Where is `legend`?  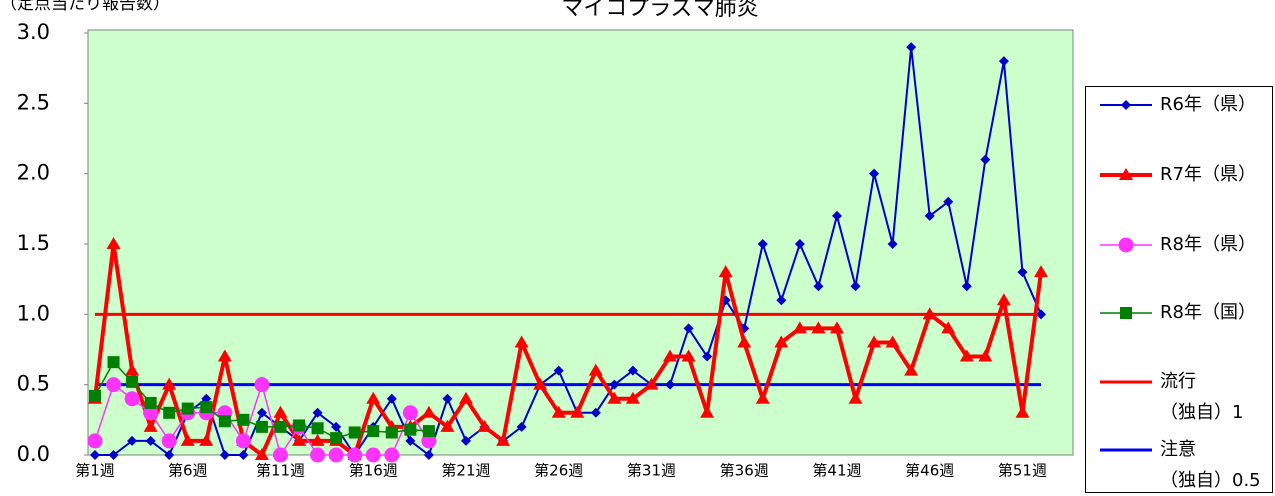 legend is located at coordinates (1179, 289).